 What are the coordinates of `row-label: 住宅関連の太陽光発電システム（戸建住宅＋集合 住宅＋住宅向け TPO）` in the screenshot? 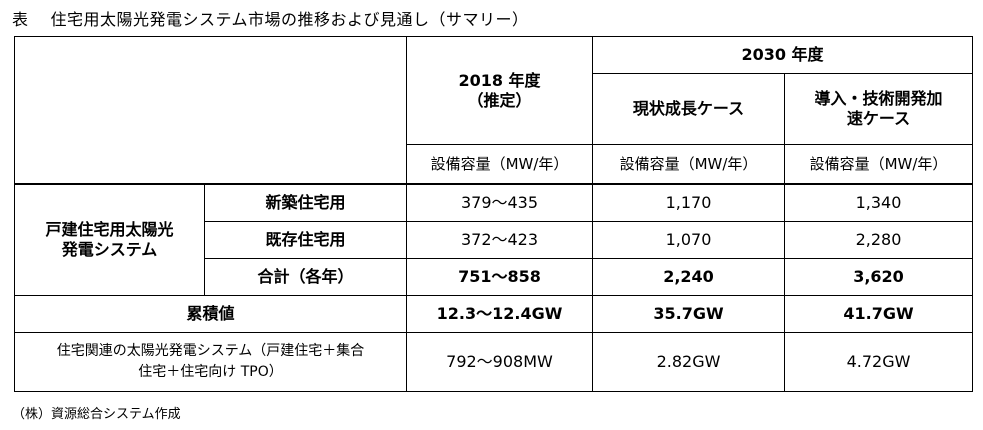 It's located at (210, 362).